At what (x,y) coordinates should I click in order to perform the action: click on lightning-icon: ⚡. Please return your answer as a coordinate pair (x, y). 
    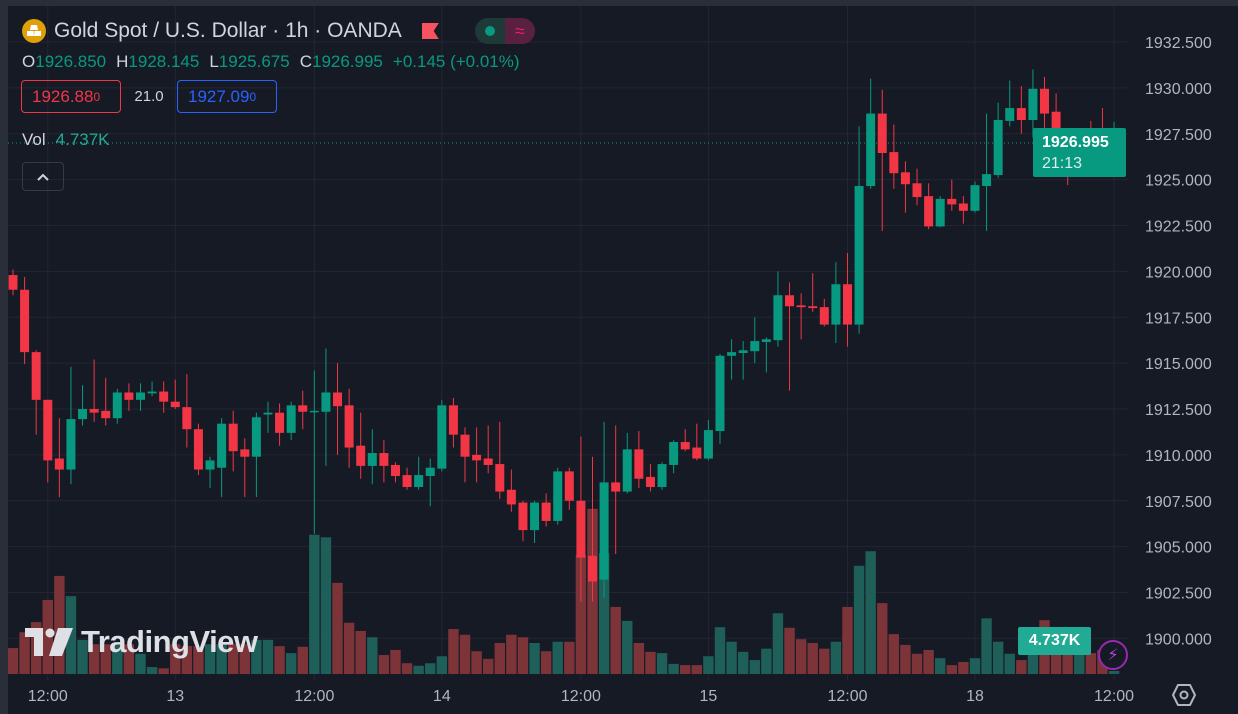
    Looking at the image, I should click on (1113, 655).